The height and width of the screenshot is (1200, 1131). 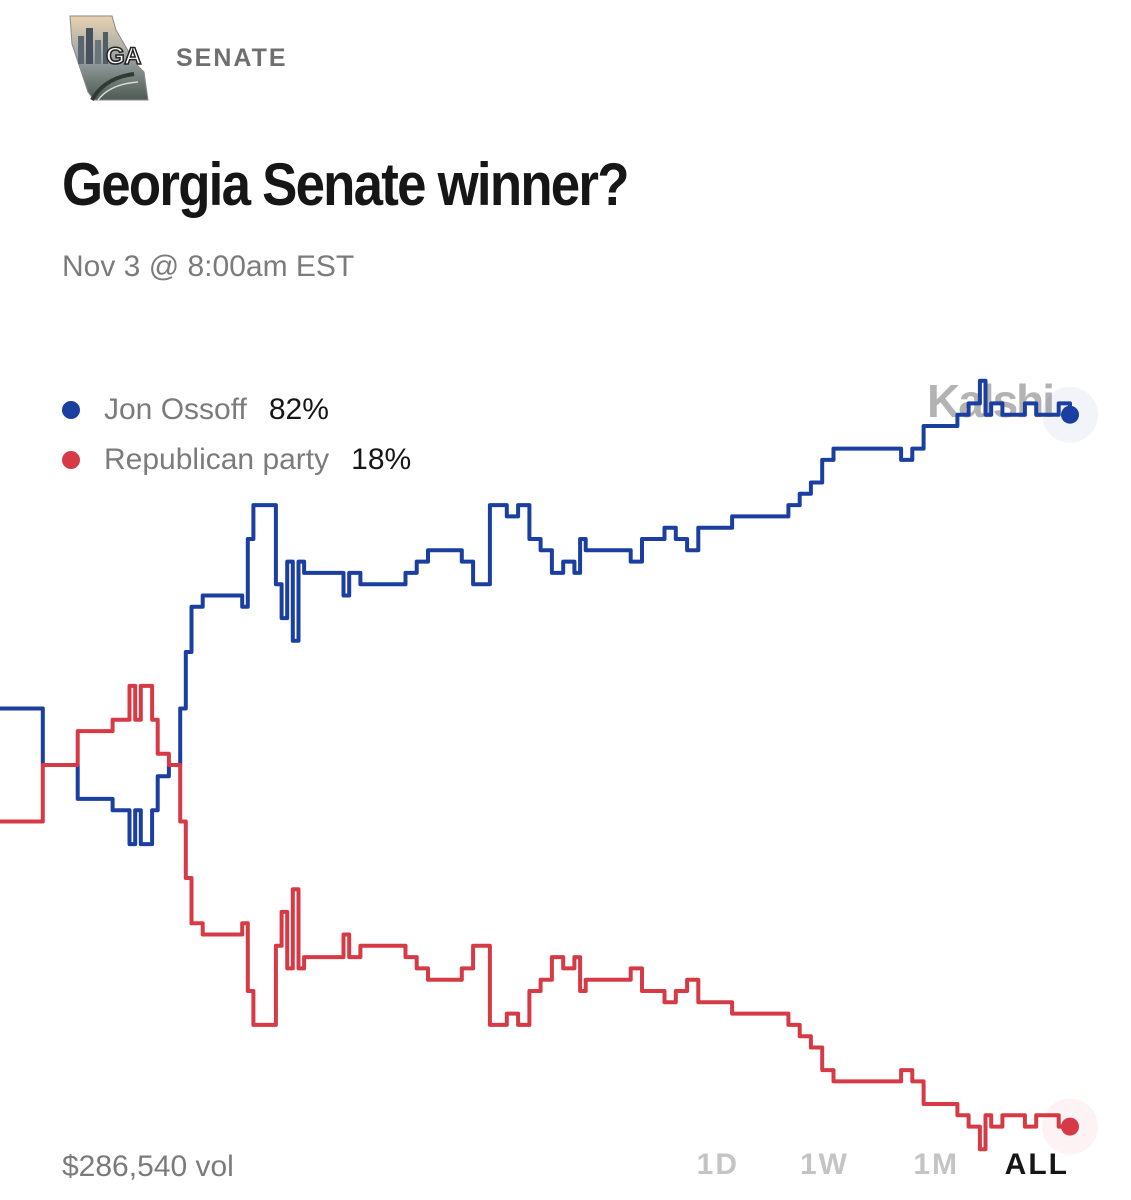 What do you see at coordinates (148, 1166) in the screenshot?
I see `volume-label: $286,540 vol` at bounding box center [148, 1166].